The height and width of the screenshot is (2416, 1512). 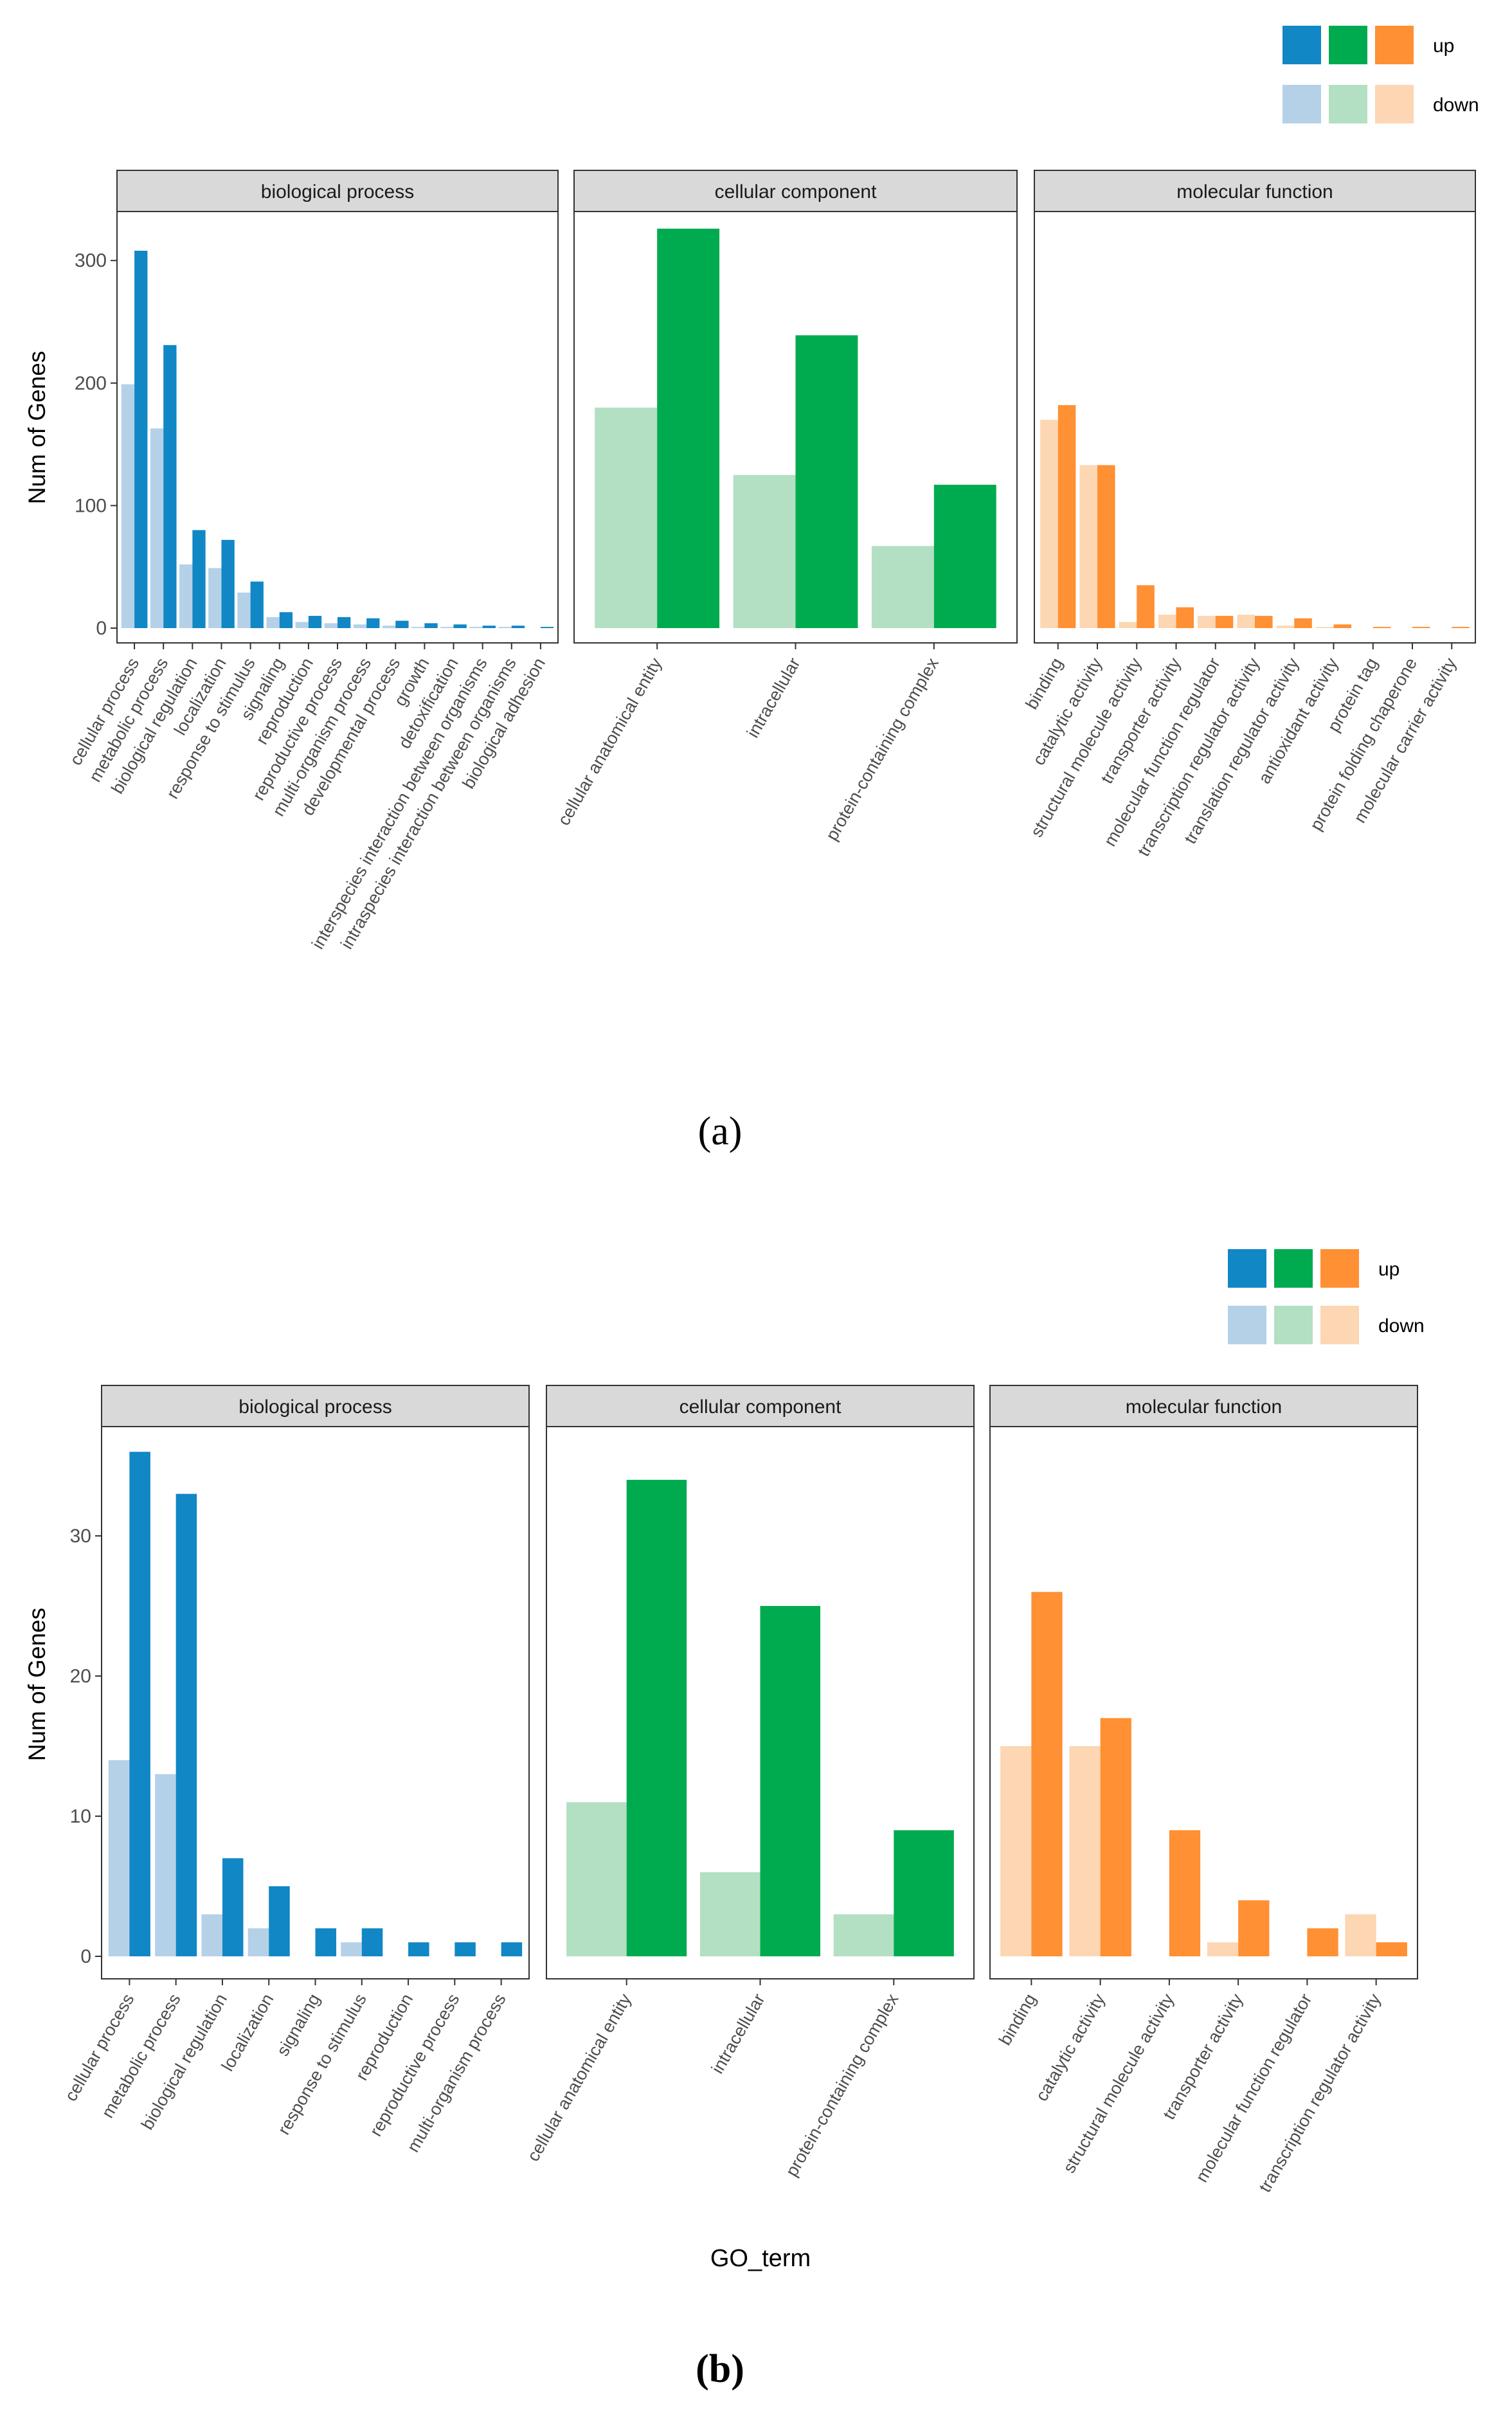 I want to click on x-tick-label-transcription-regulator-activity: transcription regulator activity, so click(x=1320, y=2093).